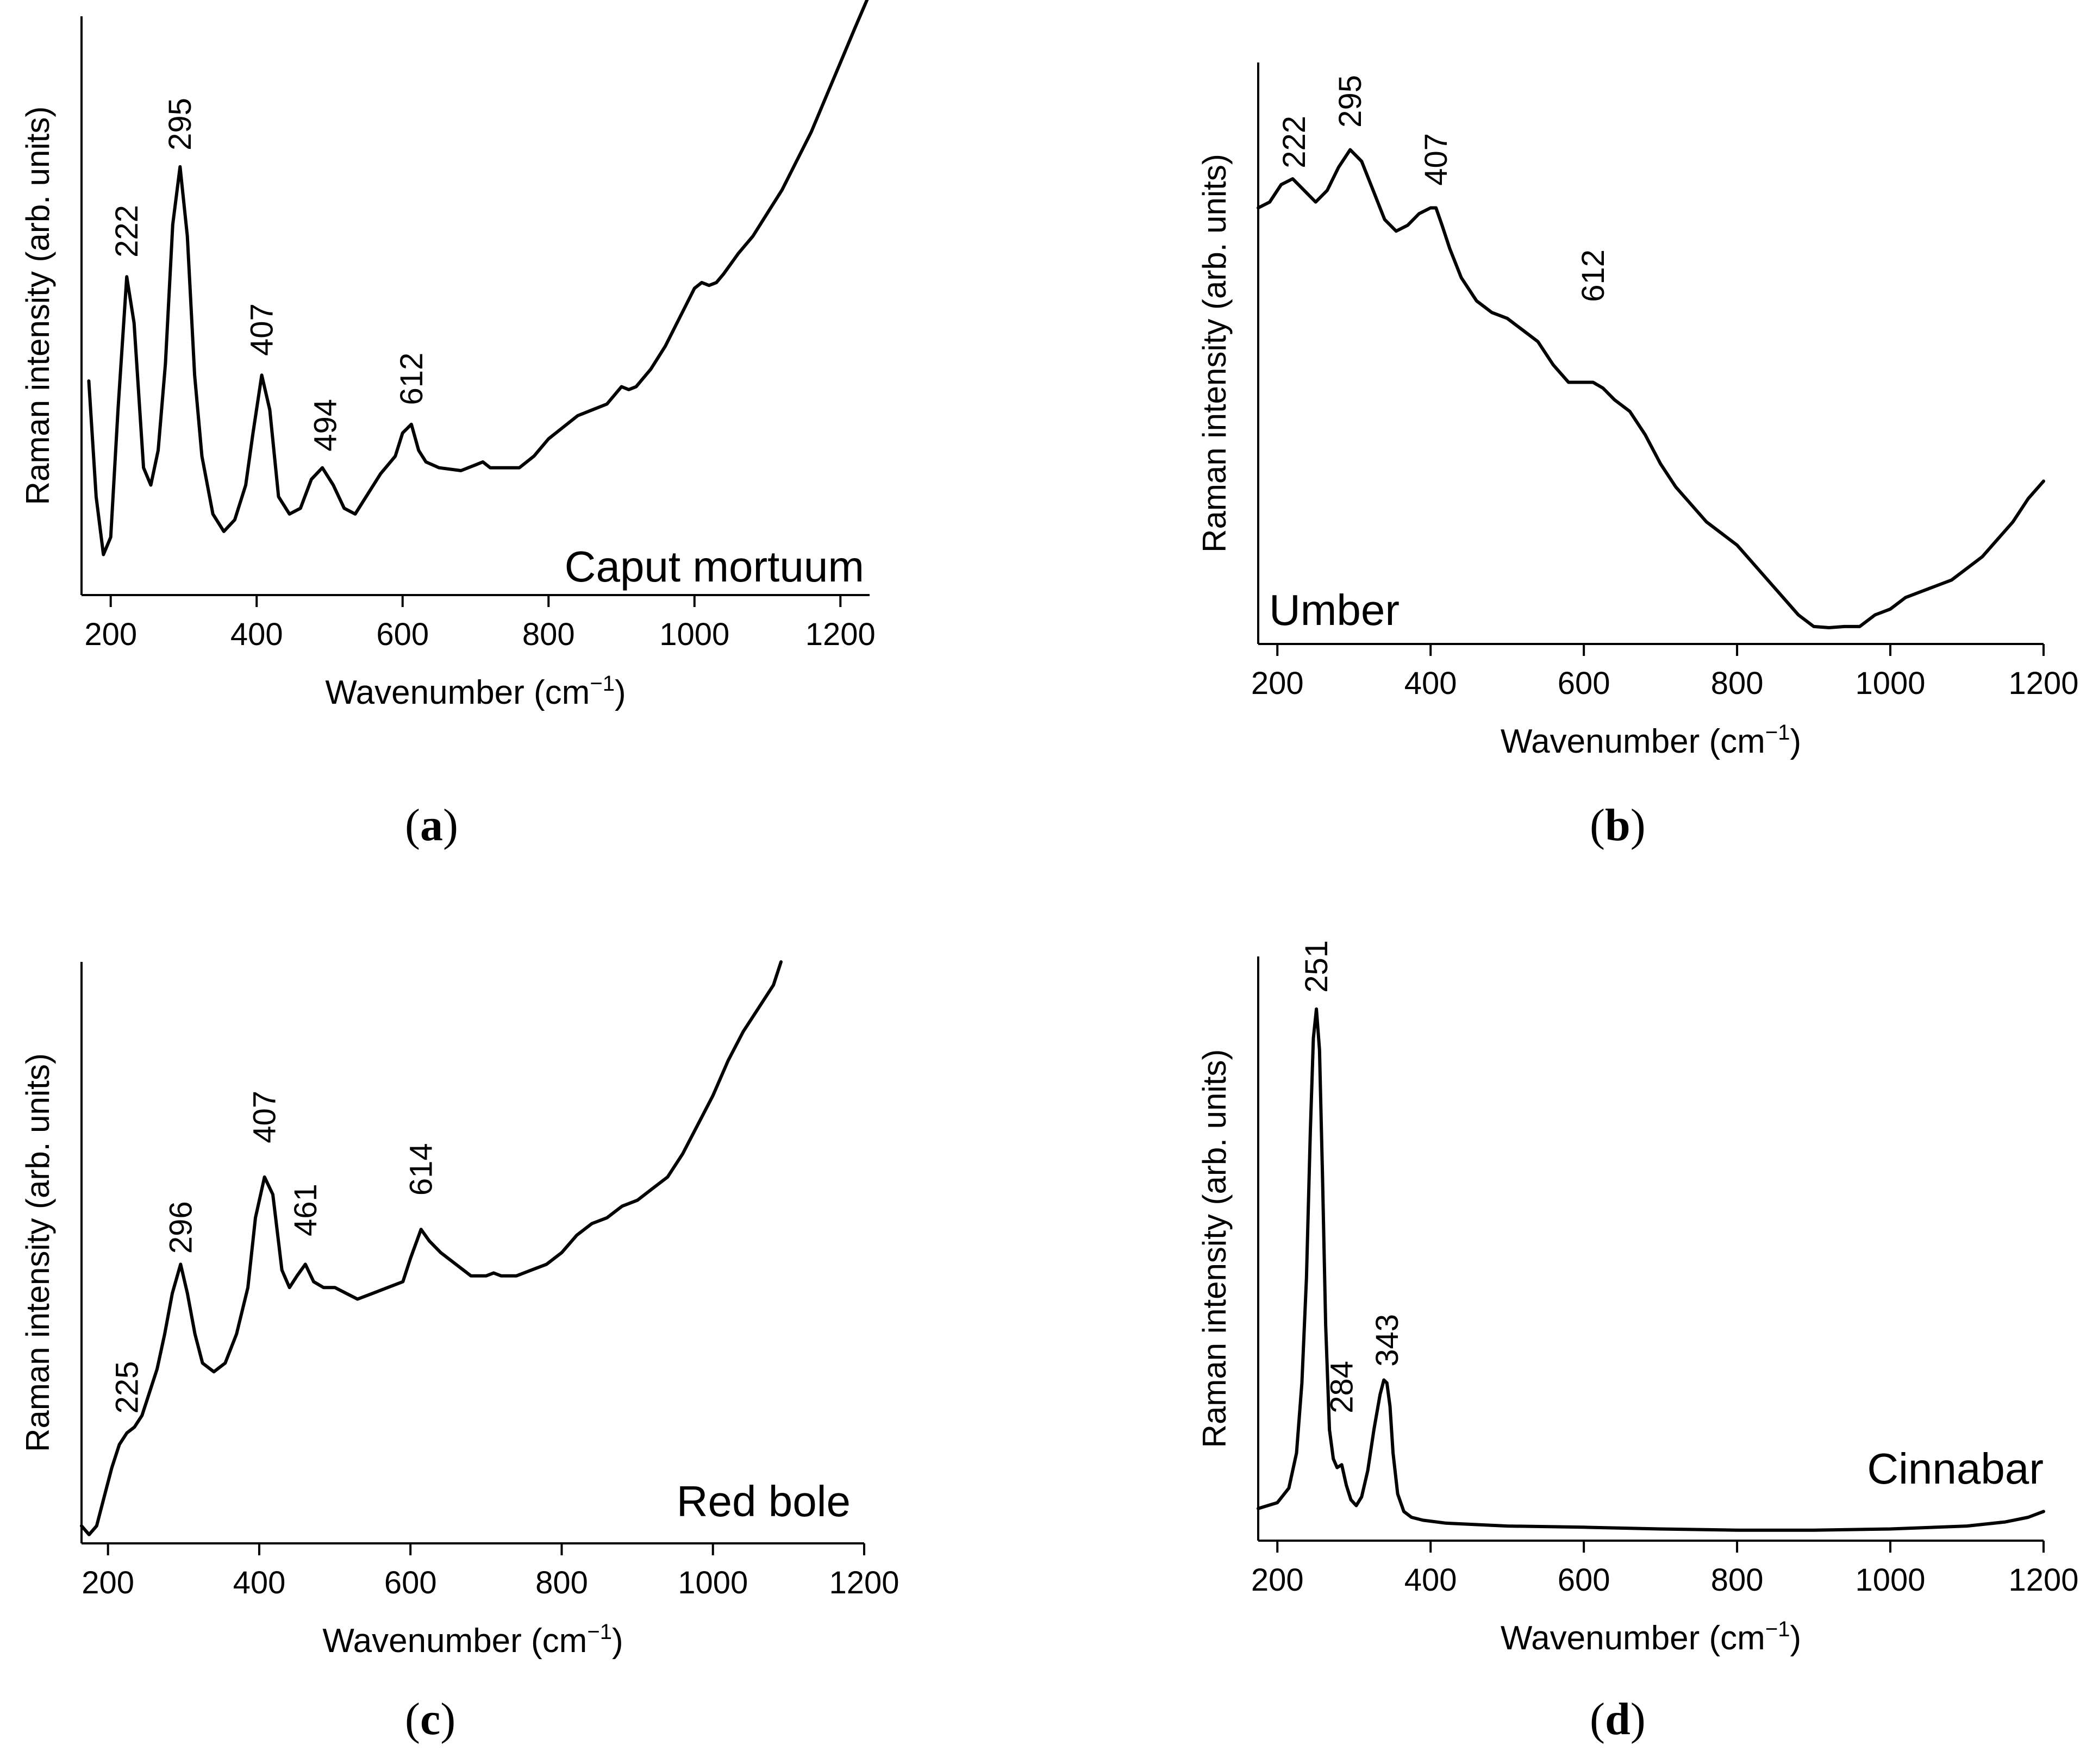  Describe the element at coordinates (326, 425) in the screenshot. I see `peak-label-a-494: 494` at that location.